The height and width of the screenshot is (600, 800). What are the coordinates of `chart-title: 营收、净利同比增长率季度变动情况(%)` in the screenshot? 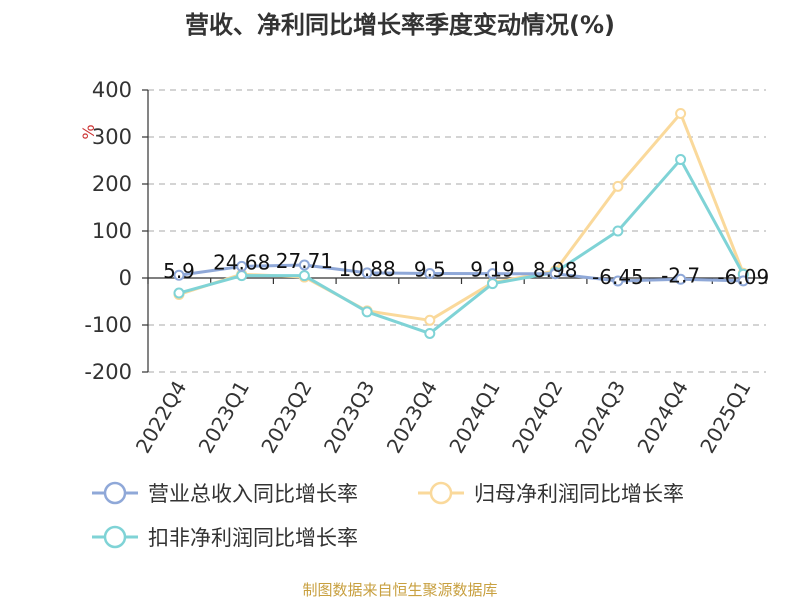 It's located at (400, 25).